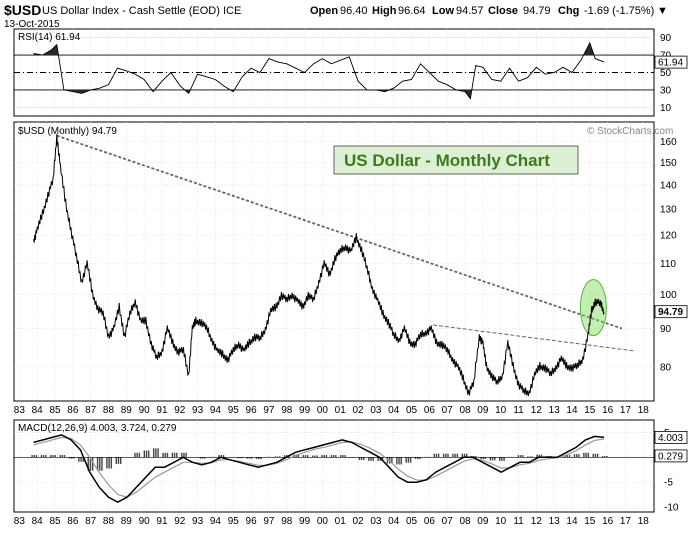 This screenshot has height=535, width=700. I want to click on x-tick-label-bottom: 98, so click(287, 521).